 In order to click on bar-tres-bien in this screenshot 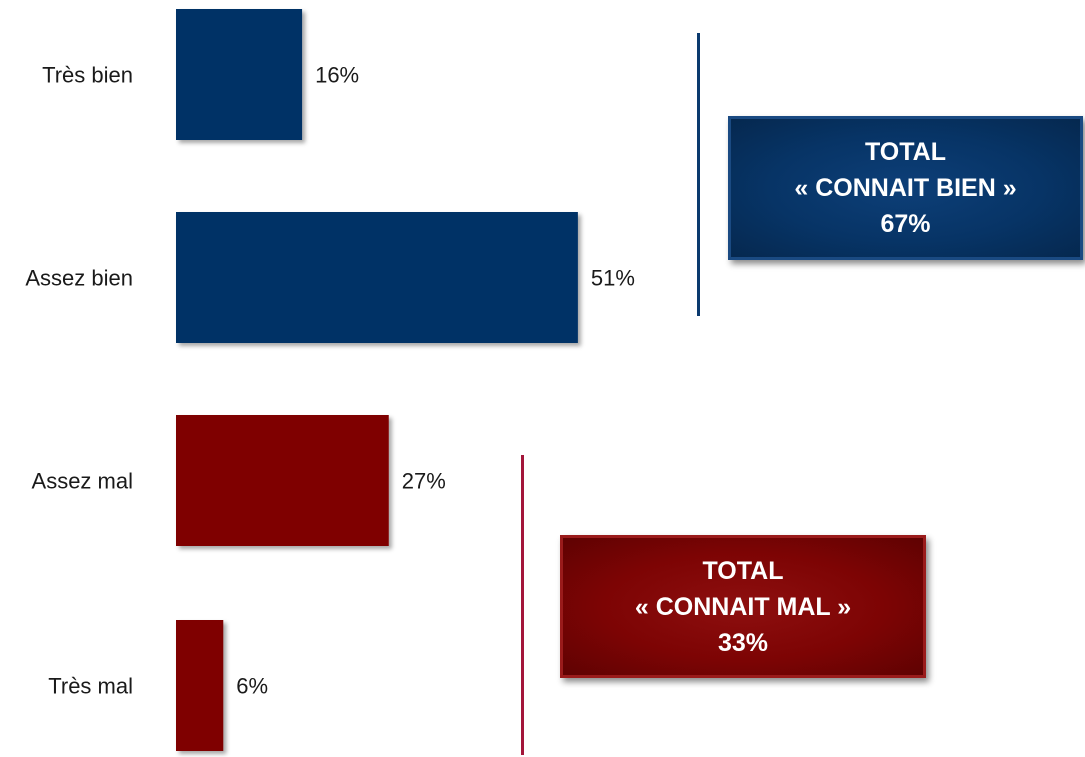, I will do `click(239, 74)`.